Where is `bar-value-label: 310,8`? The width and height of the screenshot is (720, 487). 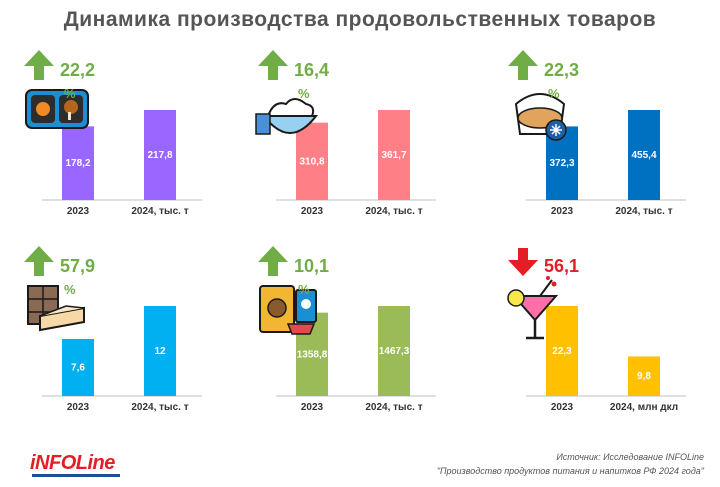 bar-value-label: 310,8 is located at coordinates (311, 161).